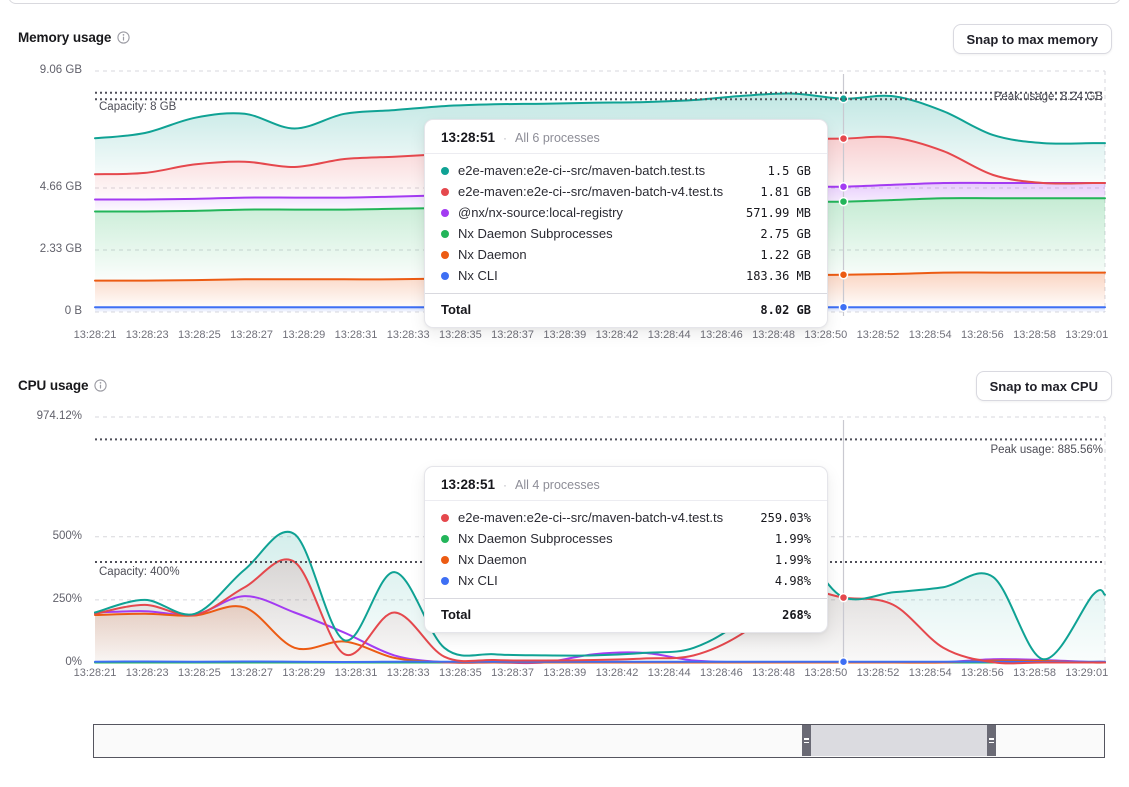 The width and height of the screenshot is (1129, 787). Describe the element at coordinates (796, 614) in the screenshot. I see `total-value: 268%` at that location.